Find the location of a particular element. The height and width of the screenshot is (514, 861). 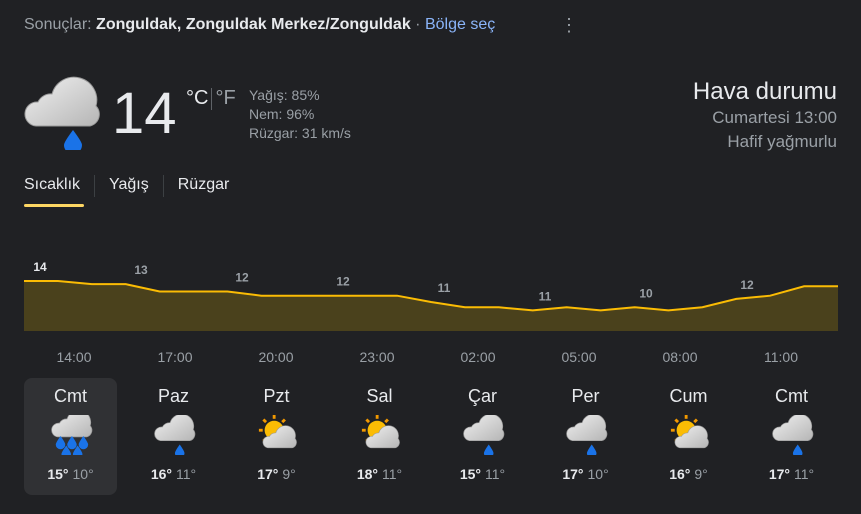

weather-time: Cumartesi 13:00 is located at coordinates (774, 117).